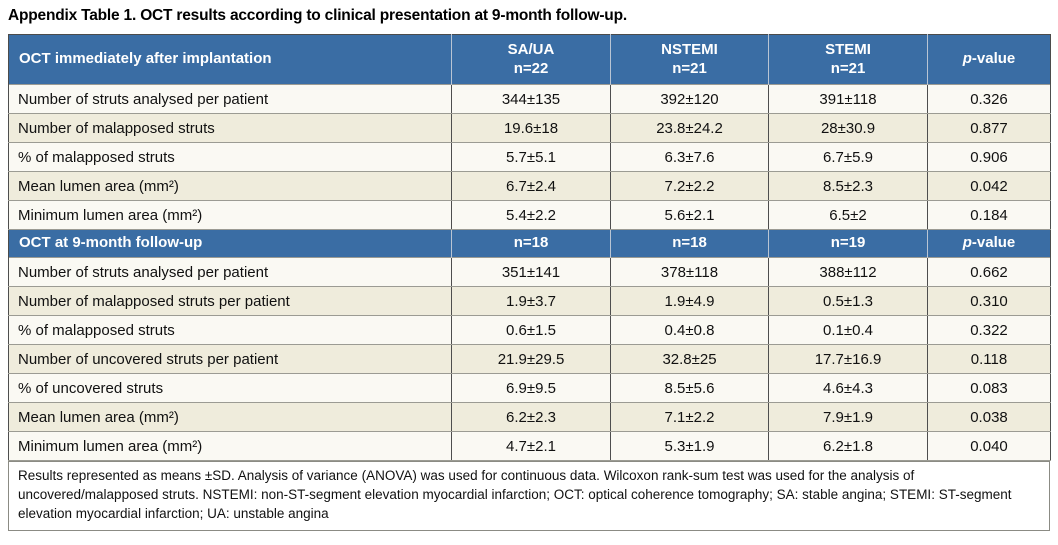  What do you see at coordinates (989, 359) in the screenshot?
I see `pvalue-cell: 0.118` at bounding box center [989, 359].